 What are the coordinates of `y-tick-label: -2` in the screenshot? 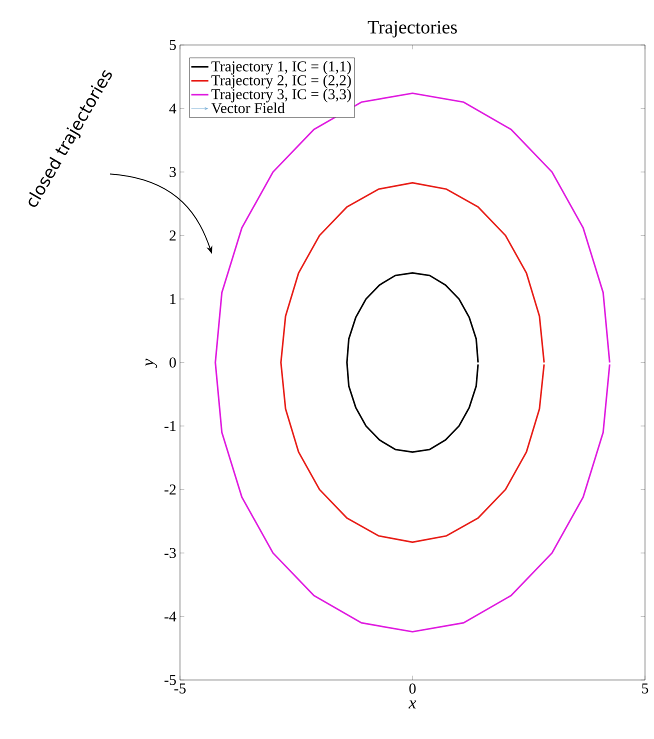 It's located at (170, 489).